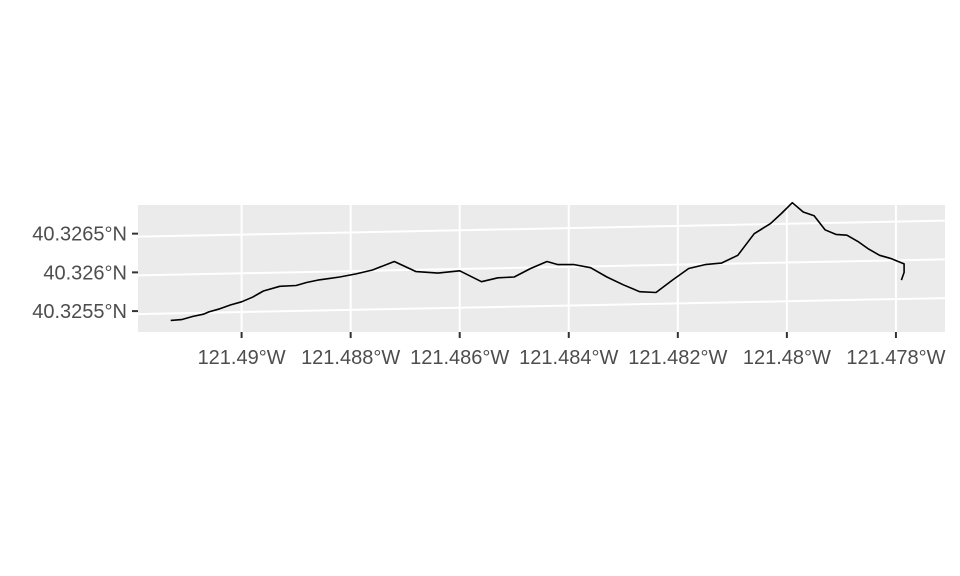  Describe the element at coordinates (568, 358) in the screenshot. I see `x-tick-label: 121.484°W` at that location.